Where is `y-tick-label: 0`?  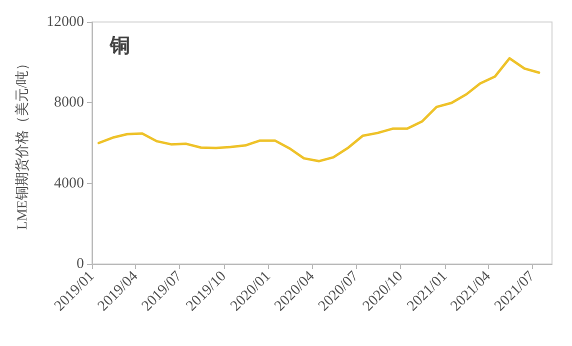 y-tick-label: 0 is located at coordinates (80, 264).